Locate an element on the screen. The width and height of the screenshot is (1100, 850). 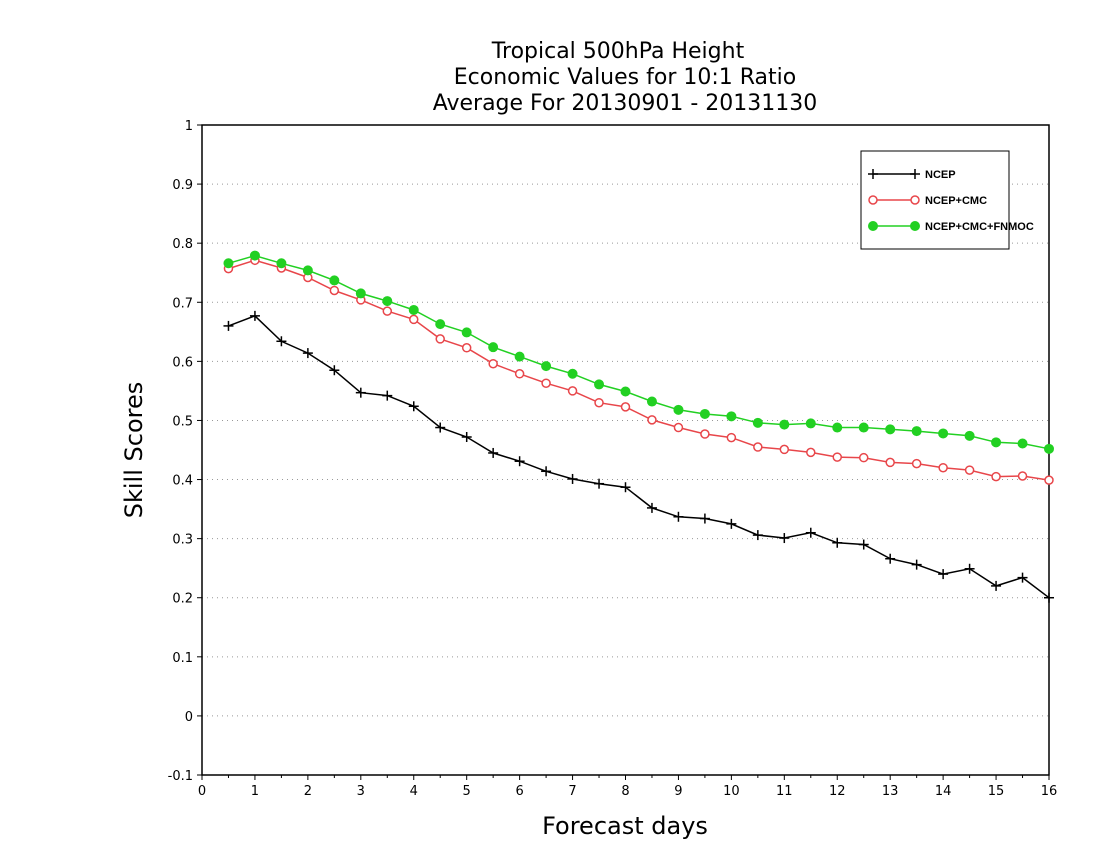
y-tick-label-4: 0.3 is located at coordinates (182, 540).